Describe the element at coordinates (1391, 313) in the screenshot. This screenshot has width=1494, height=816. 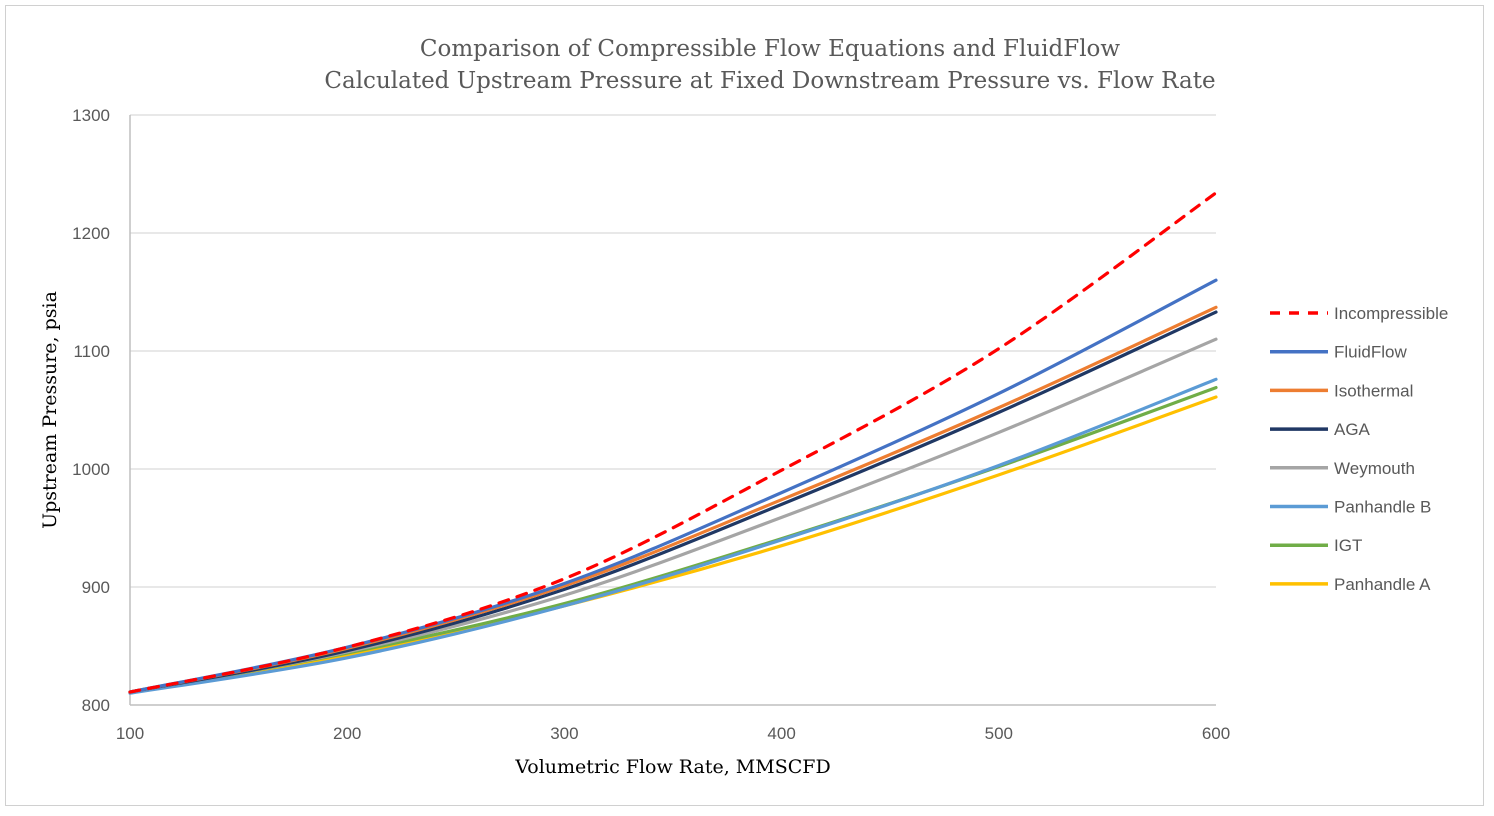
I see `legend-label: Incompressible` at that location.